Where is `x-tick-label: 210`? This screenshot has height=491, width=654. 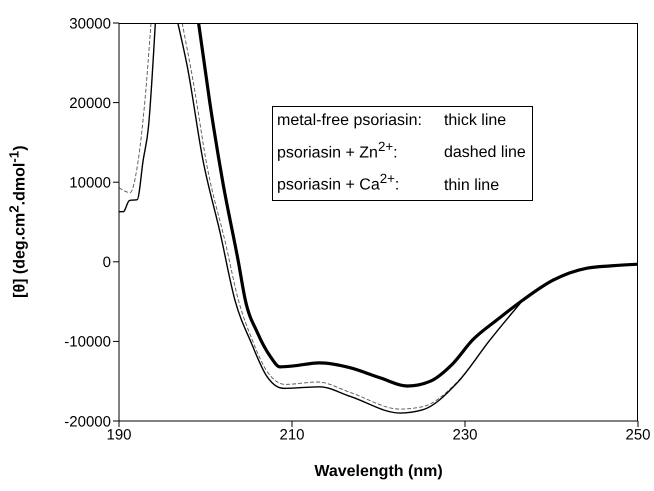 x-tick-label: 210 is located at coordinates (292, 435).